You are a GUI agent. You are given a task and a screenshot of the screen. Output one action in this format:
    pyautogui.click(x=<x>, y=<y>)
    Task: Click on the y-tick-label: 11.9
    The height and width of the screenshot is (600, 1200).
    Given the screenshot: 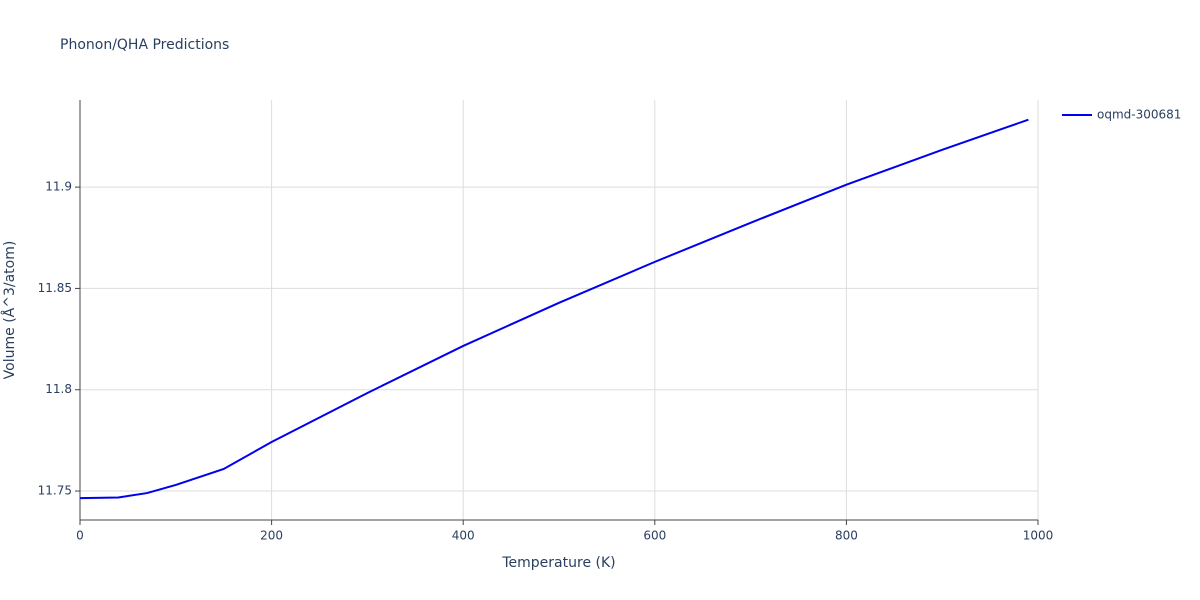 What is the action you would take?
    pyautogui.click(x=58, y=187)
    